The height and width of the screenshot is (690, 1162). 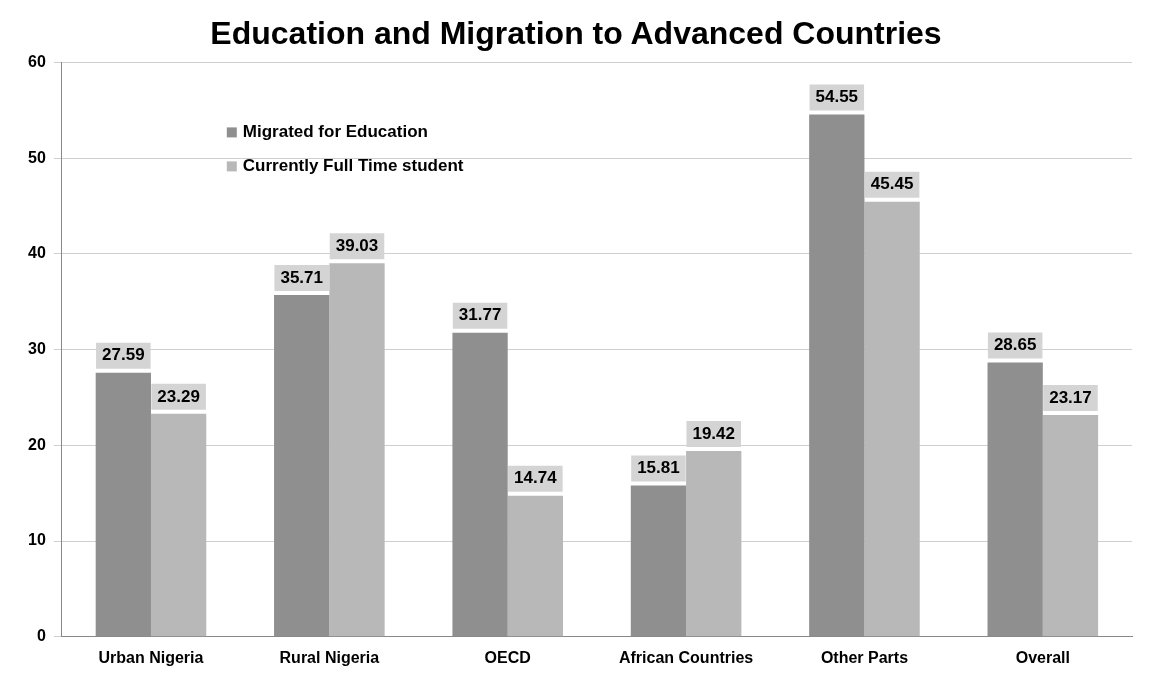 I want to click on y-tick-label: 20, so click(x=37, y=444).